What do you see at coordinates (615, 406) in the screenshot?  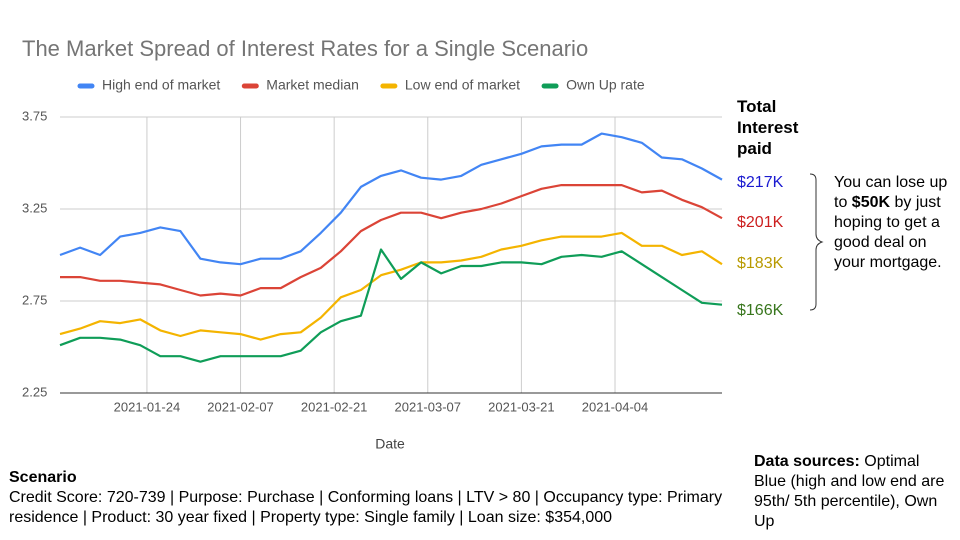 I see `x-tick-label: 2021-04-04` at bounding box center [615, 406].